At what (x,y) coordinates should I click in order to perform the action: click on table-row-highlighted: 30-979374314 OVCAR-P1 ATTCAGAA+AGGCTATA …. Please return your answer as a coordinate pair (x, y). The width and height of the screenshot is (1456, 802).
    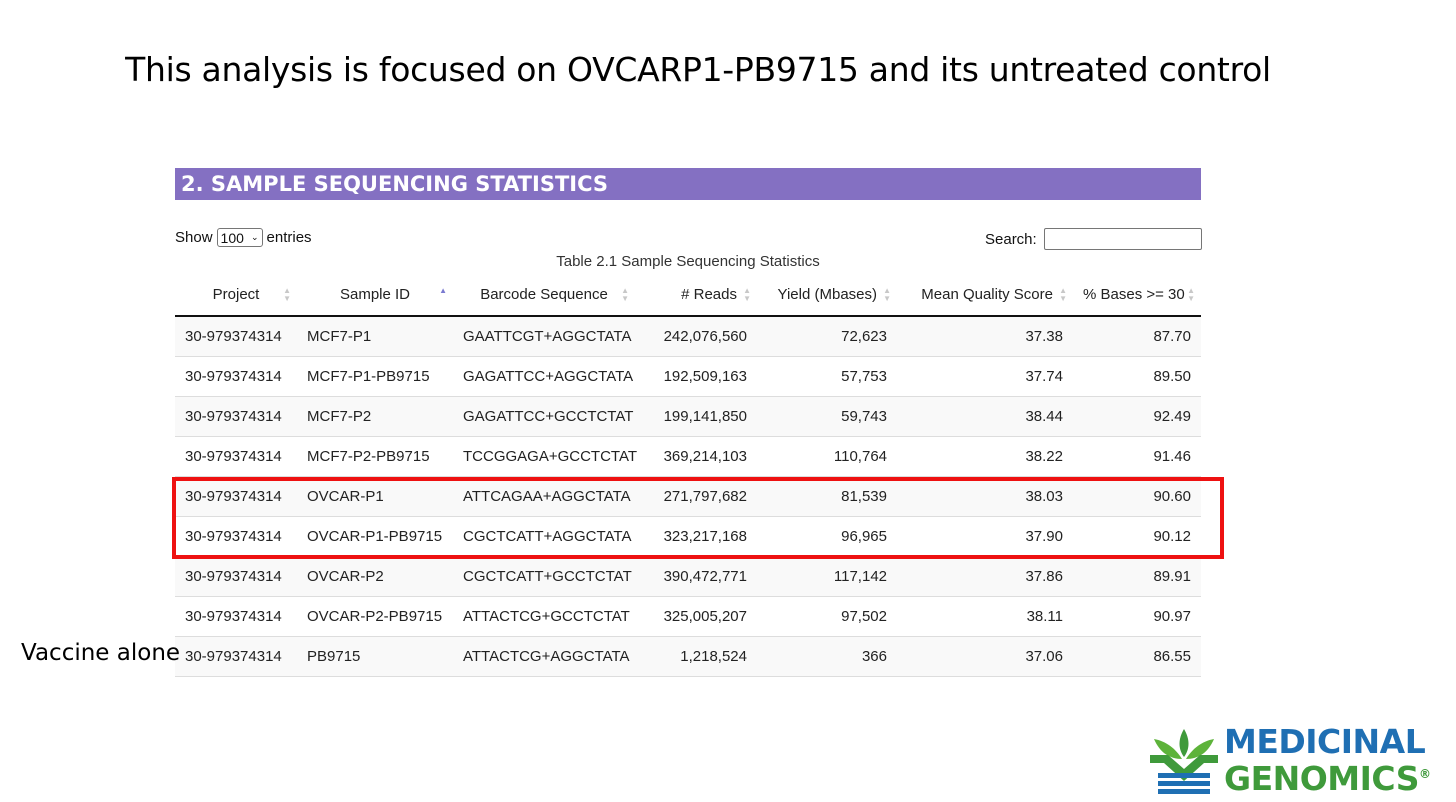
    Looking at the image, I should click on (688, 496).